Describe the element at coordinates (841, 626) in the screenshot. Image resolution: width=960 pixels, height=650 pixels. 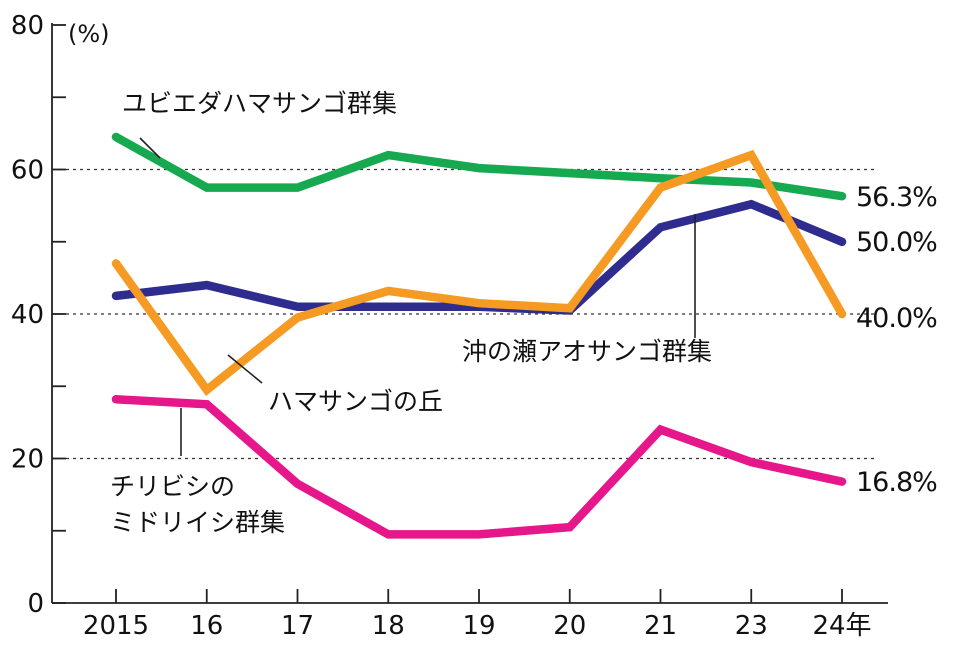
I see `x-tick-label-8: 24年` at that location.